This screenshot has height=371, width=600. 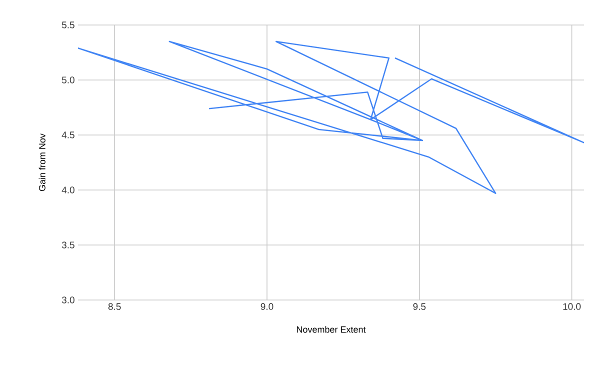 What do you see at coordinates (68, 245) in the screenshot?
I see `y-tick-label: 3.5` at bounding box center [68, 245].